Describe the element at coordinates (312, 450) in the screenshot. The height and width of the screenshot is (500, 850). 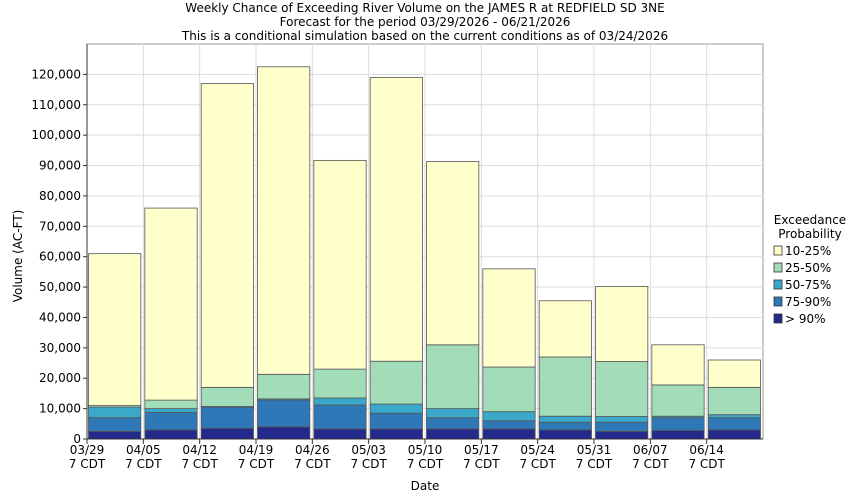
I see `x-tick-label: 04/26` at that location.